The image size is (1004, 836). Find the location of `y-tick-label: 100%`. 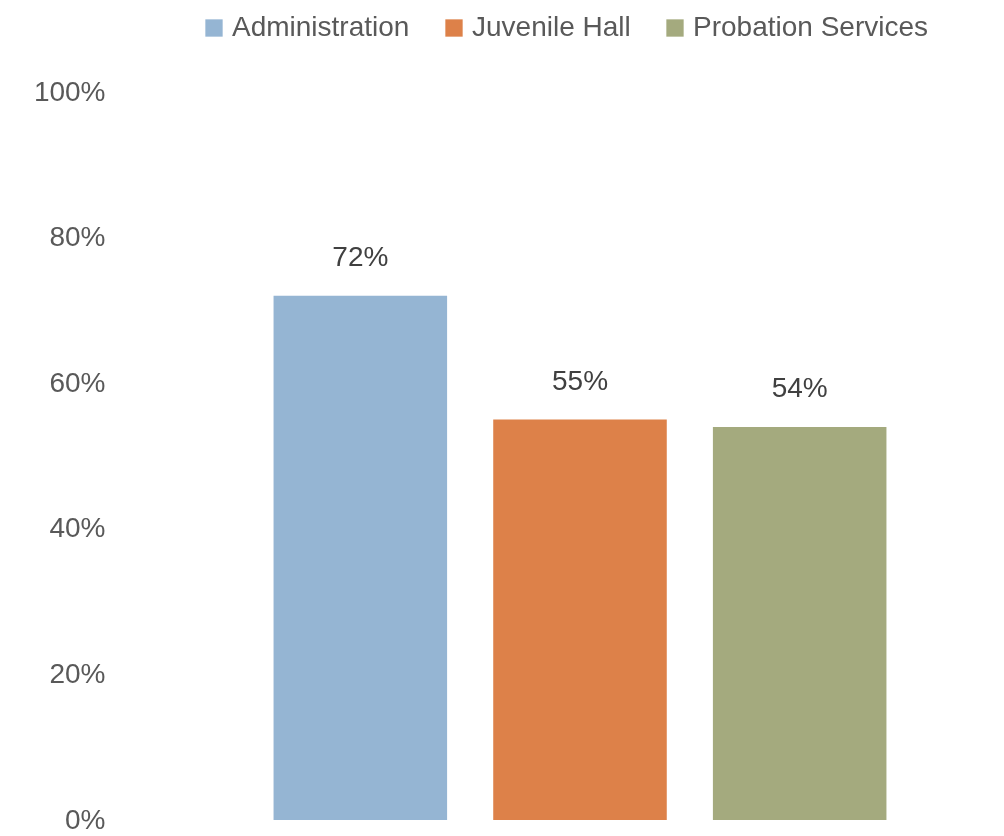

y-tick-label: 100% is located at coordinates (69, 91).